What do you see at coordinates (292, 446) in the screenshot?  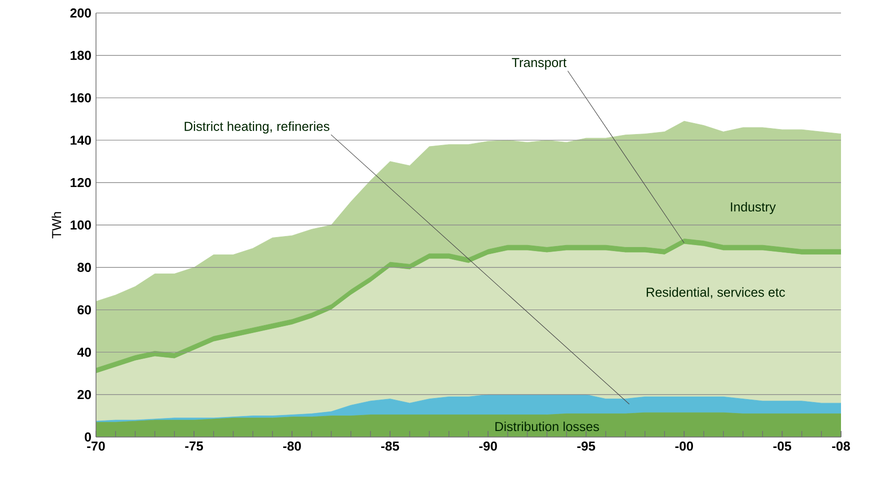 I see `x-tick-label: -80` at bounding box center [292, 446].